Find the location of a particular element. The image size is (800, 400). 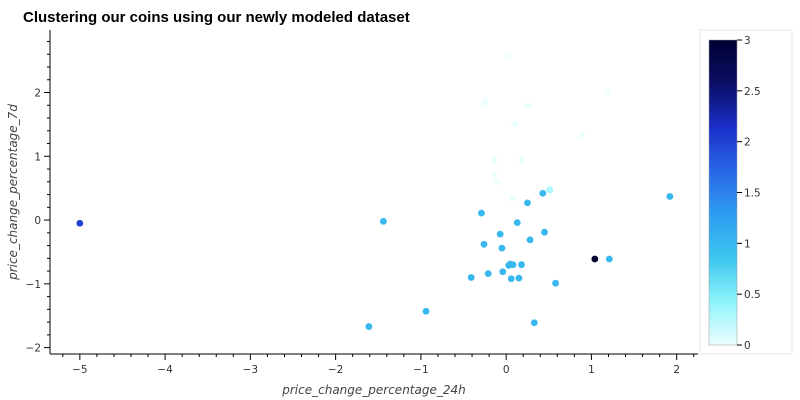

colorbar-tick-label: 2.5 is located at coordinates (752, 92).